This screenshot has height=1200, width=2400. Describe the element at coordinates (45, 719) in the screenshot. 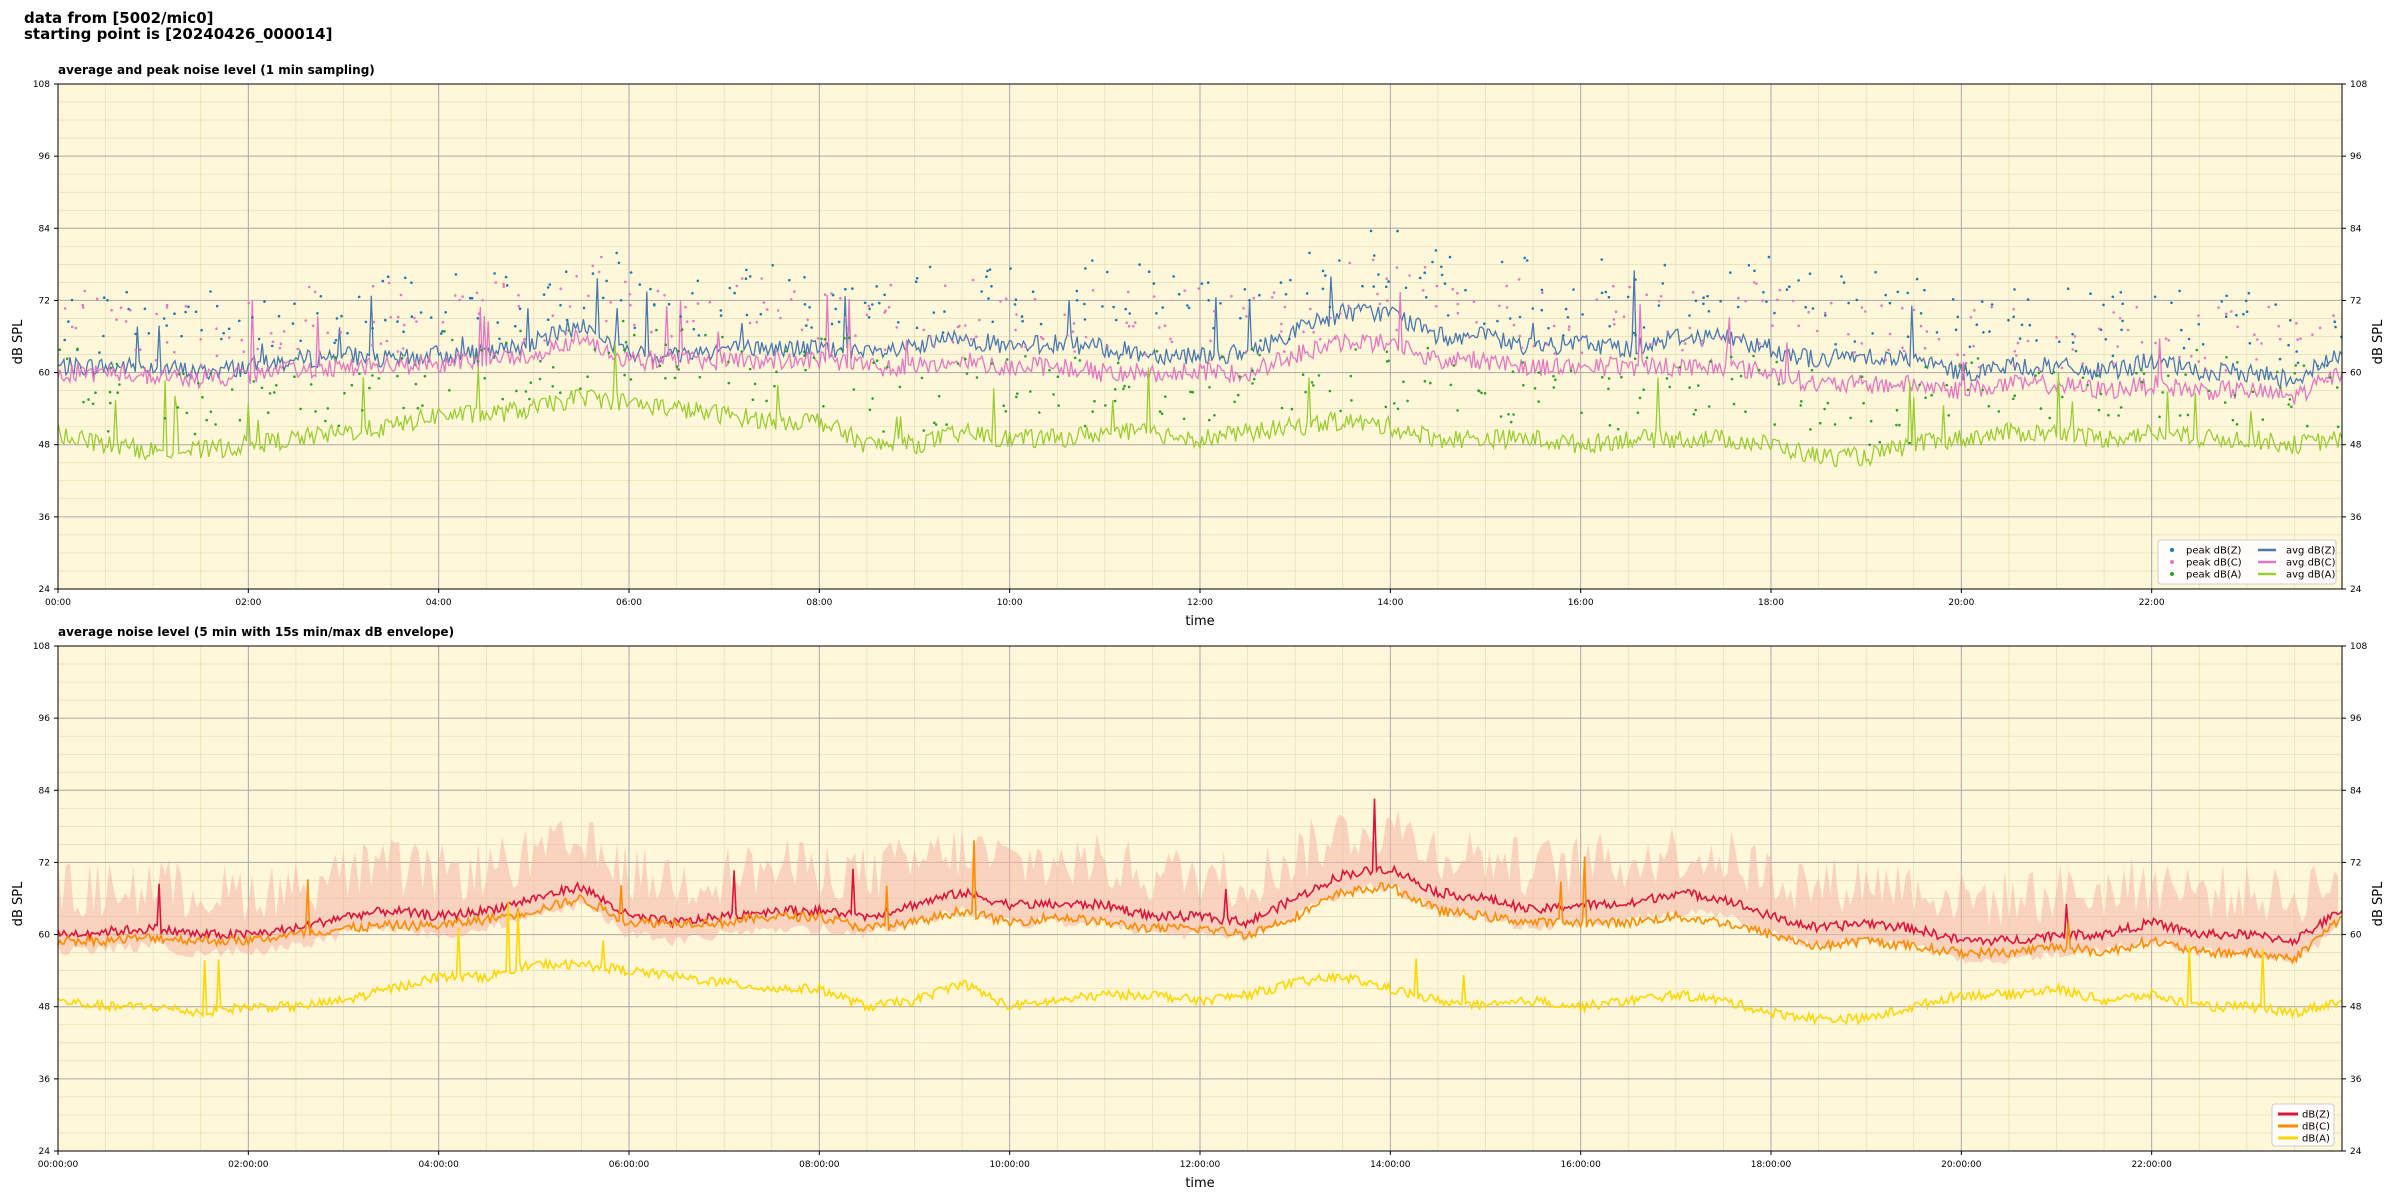

I see `ytick-label-left: 96` at that location.